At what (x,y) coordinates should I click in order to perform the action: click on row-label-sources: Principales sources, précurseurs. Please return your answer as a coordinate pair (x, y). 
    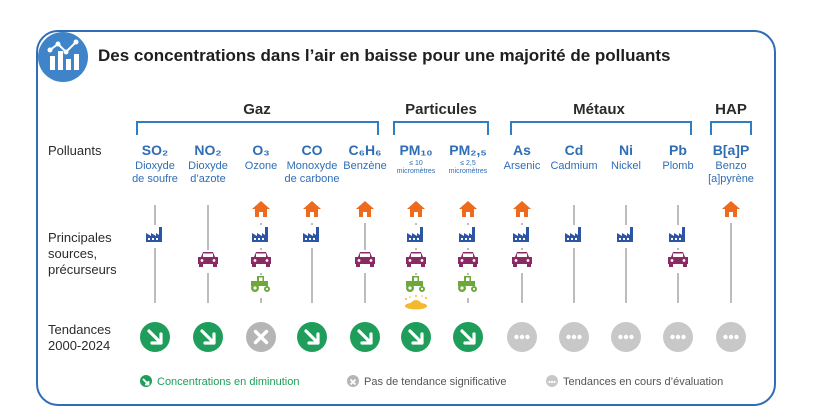
    Looking at the image, I should click on (82, 253).